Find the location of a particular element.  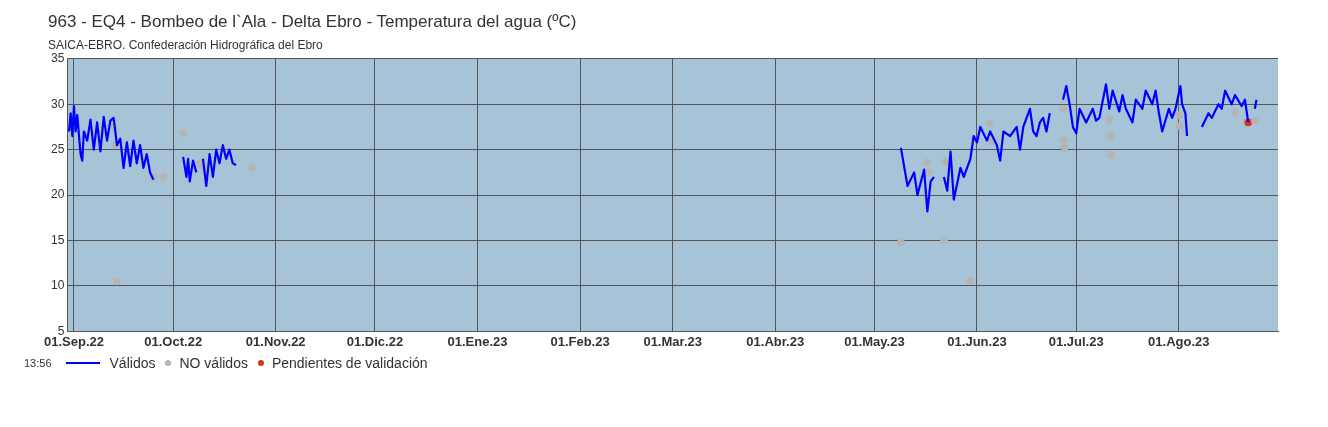

legend-label: Válidos is located at coordinates (132, 363).